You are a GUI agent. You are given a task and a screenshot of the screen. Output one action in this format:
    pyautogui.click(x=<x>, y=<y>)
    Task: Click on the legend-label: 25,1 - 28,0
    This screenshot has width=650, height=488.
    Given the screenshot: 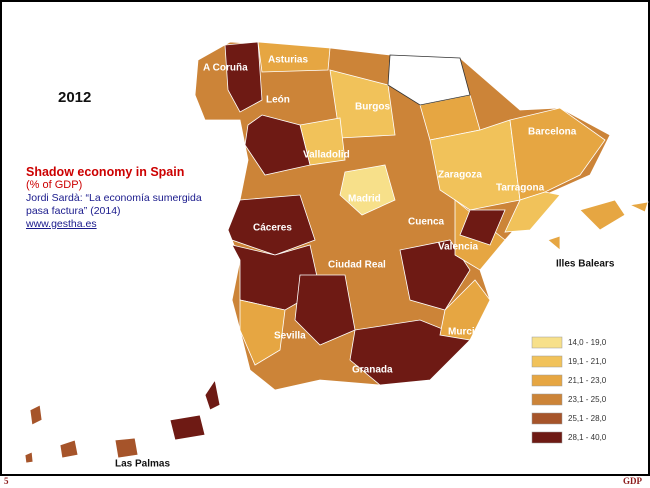 What is the action you would take?
    pyautogui.click(x=587, y=418)
    